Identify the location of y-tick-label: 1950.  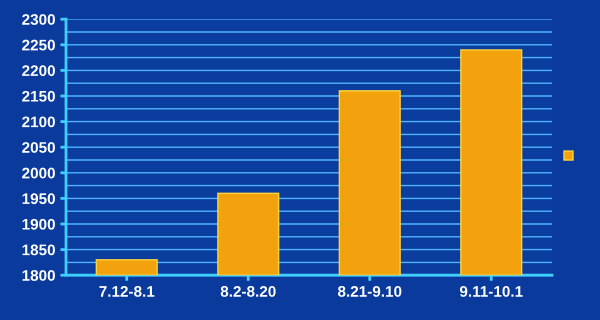
(38, 198).